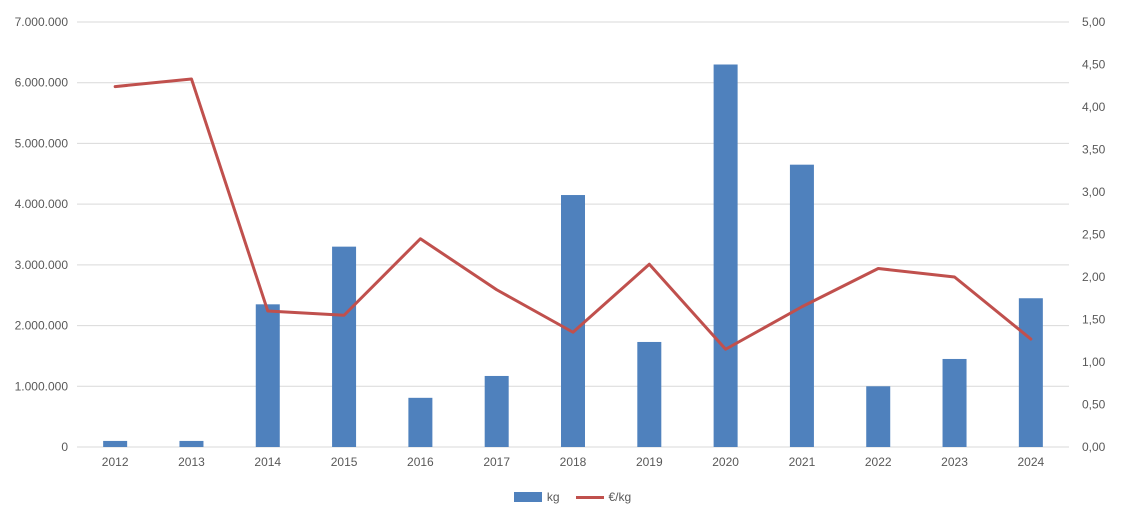 This screenshot has height=525, width=1145. Describe the element at coordinates (64, 447) in the screenshot. I see `y-left-tick-label: 0` at that location.